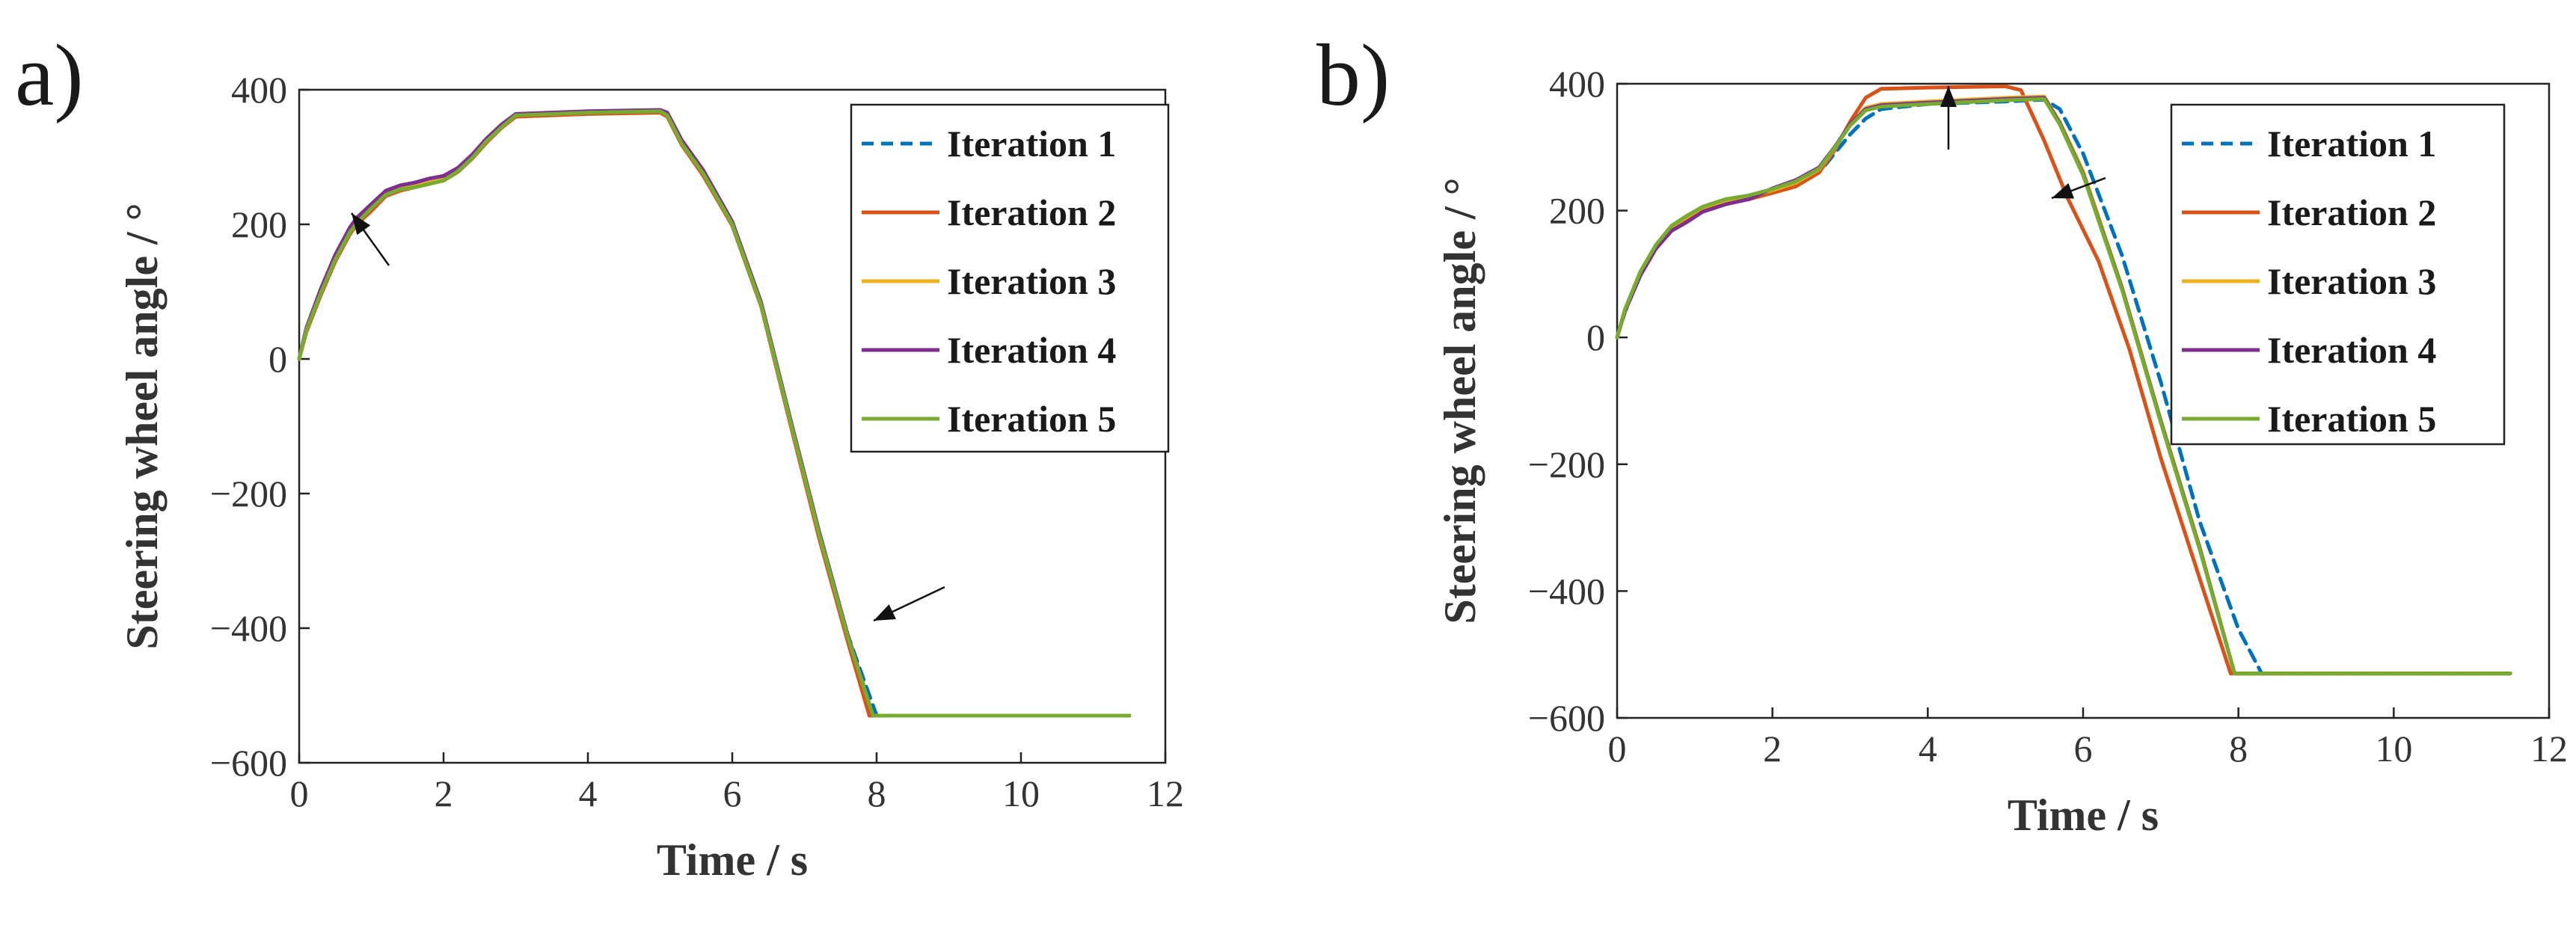  What do you see at coordinates (1353, 75) in the screenshot?
I see `panel-label: b)` at bounding box center [1353, 75].